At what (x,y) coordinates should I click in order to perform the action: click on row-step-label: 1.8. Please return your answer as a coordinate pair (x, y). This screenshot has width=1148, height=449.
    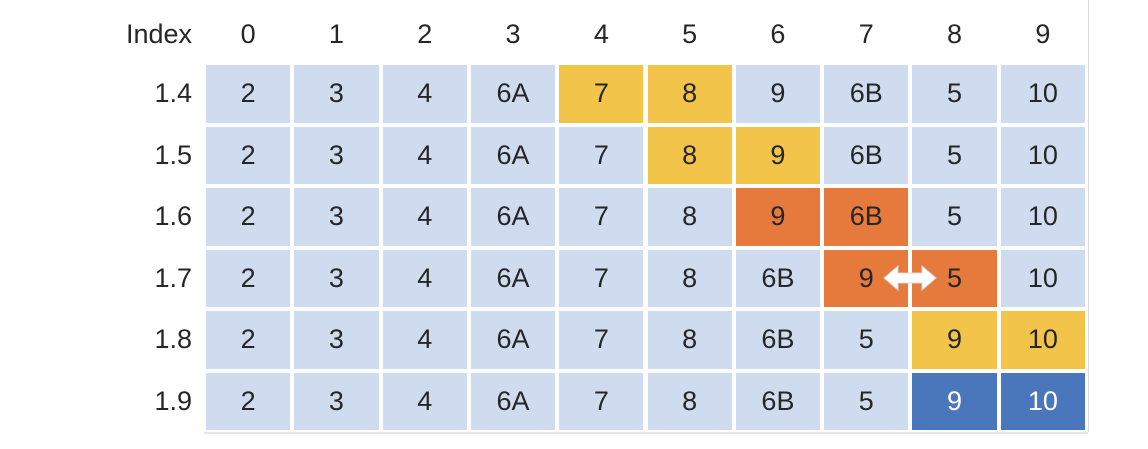
    Looking at the image, I should click on (173, 339).